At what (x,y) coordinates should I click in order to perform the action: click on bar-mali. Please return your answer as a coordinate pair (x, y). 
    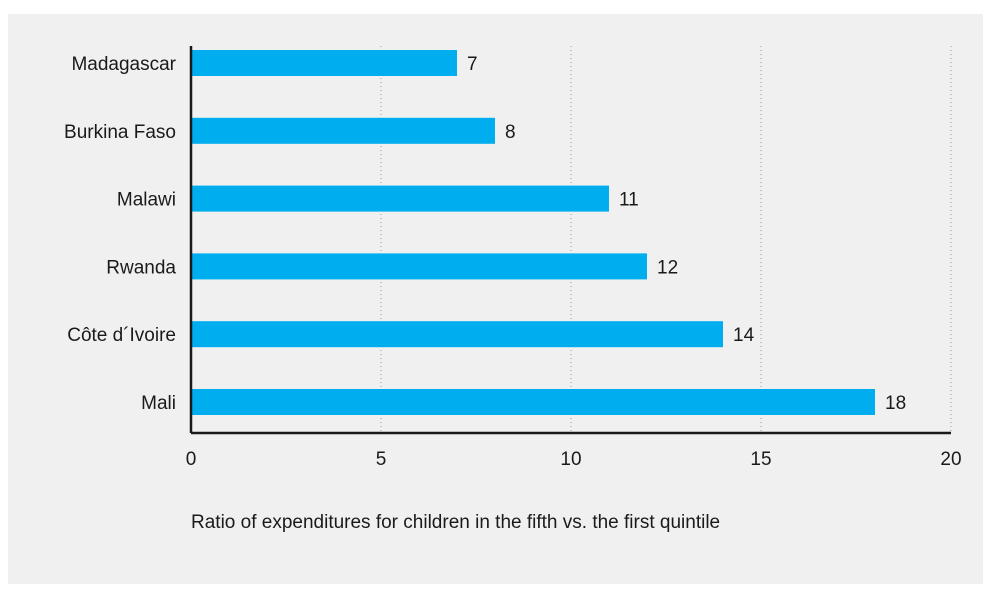
    Looking at the image, I should click on (533, 402).